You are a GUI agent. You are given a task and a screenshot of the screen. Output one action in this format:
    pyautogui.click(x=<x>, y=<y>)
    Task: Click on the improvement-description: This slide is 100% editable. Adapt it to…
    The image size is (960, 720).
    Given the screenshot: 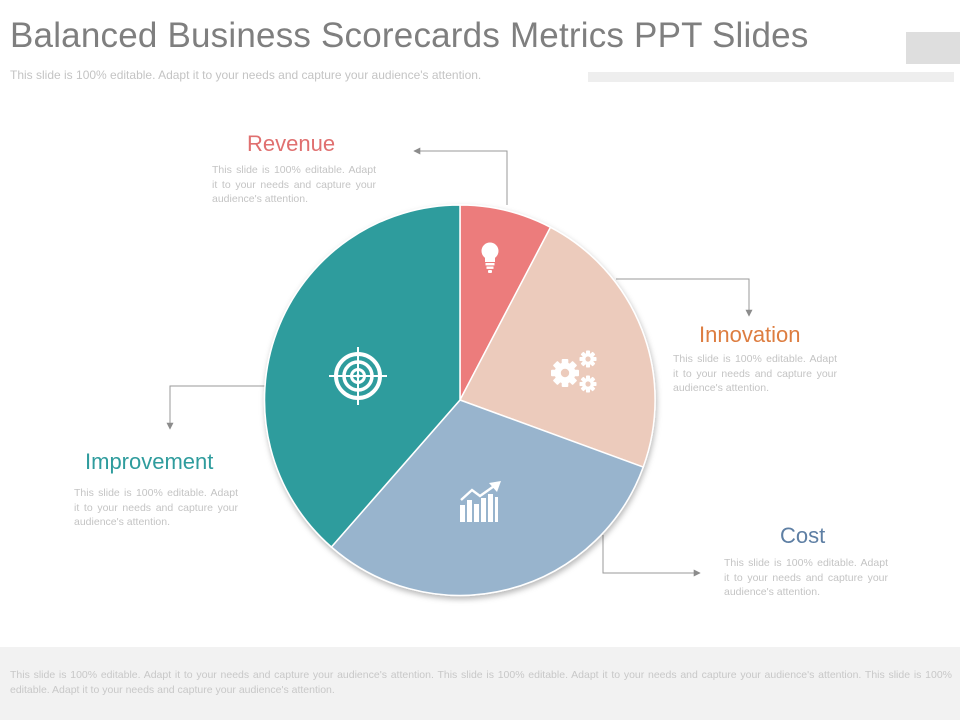 What is the action you would take?
    pyautogui.click(x=156, y=507)
    